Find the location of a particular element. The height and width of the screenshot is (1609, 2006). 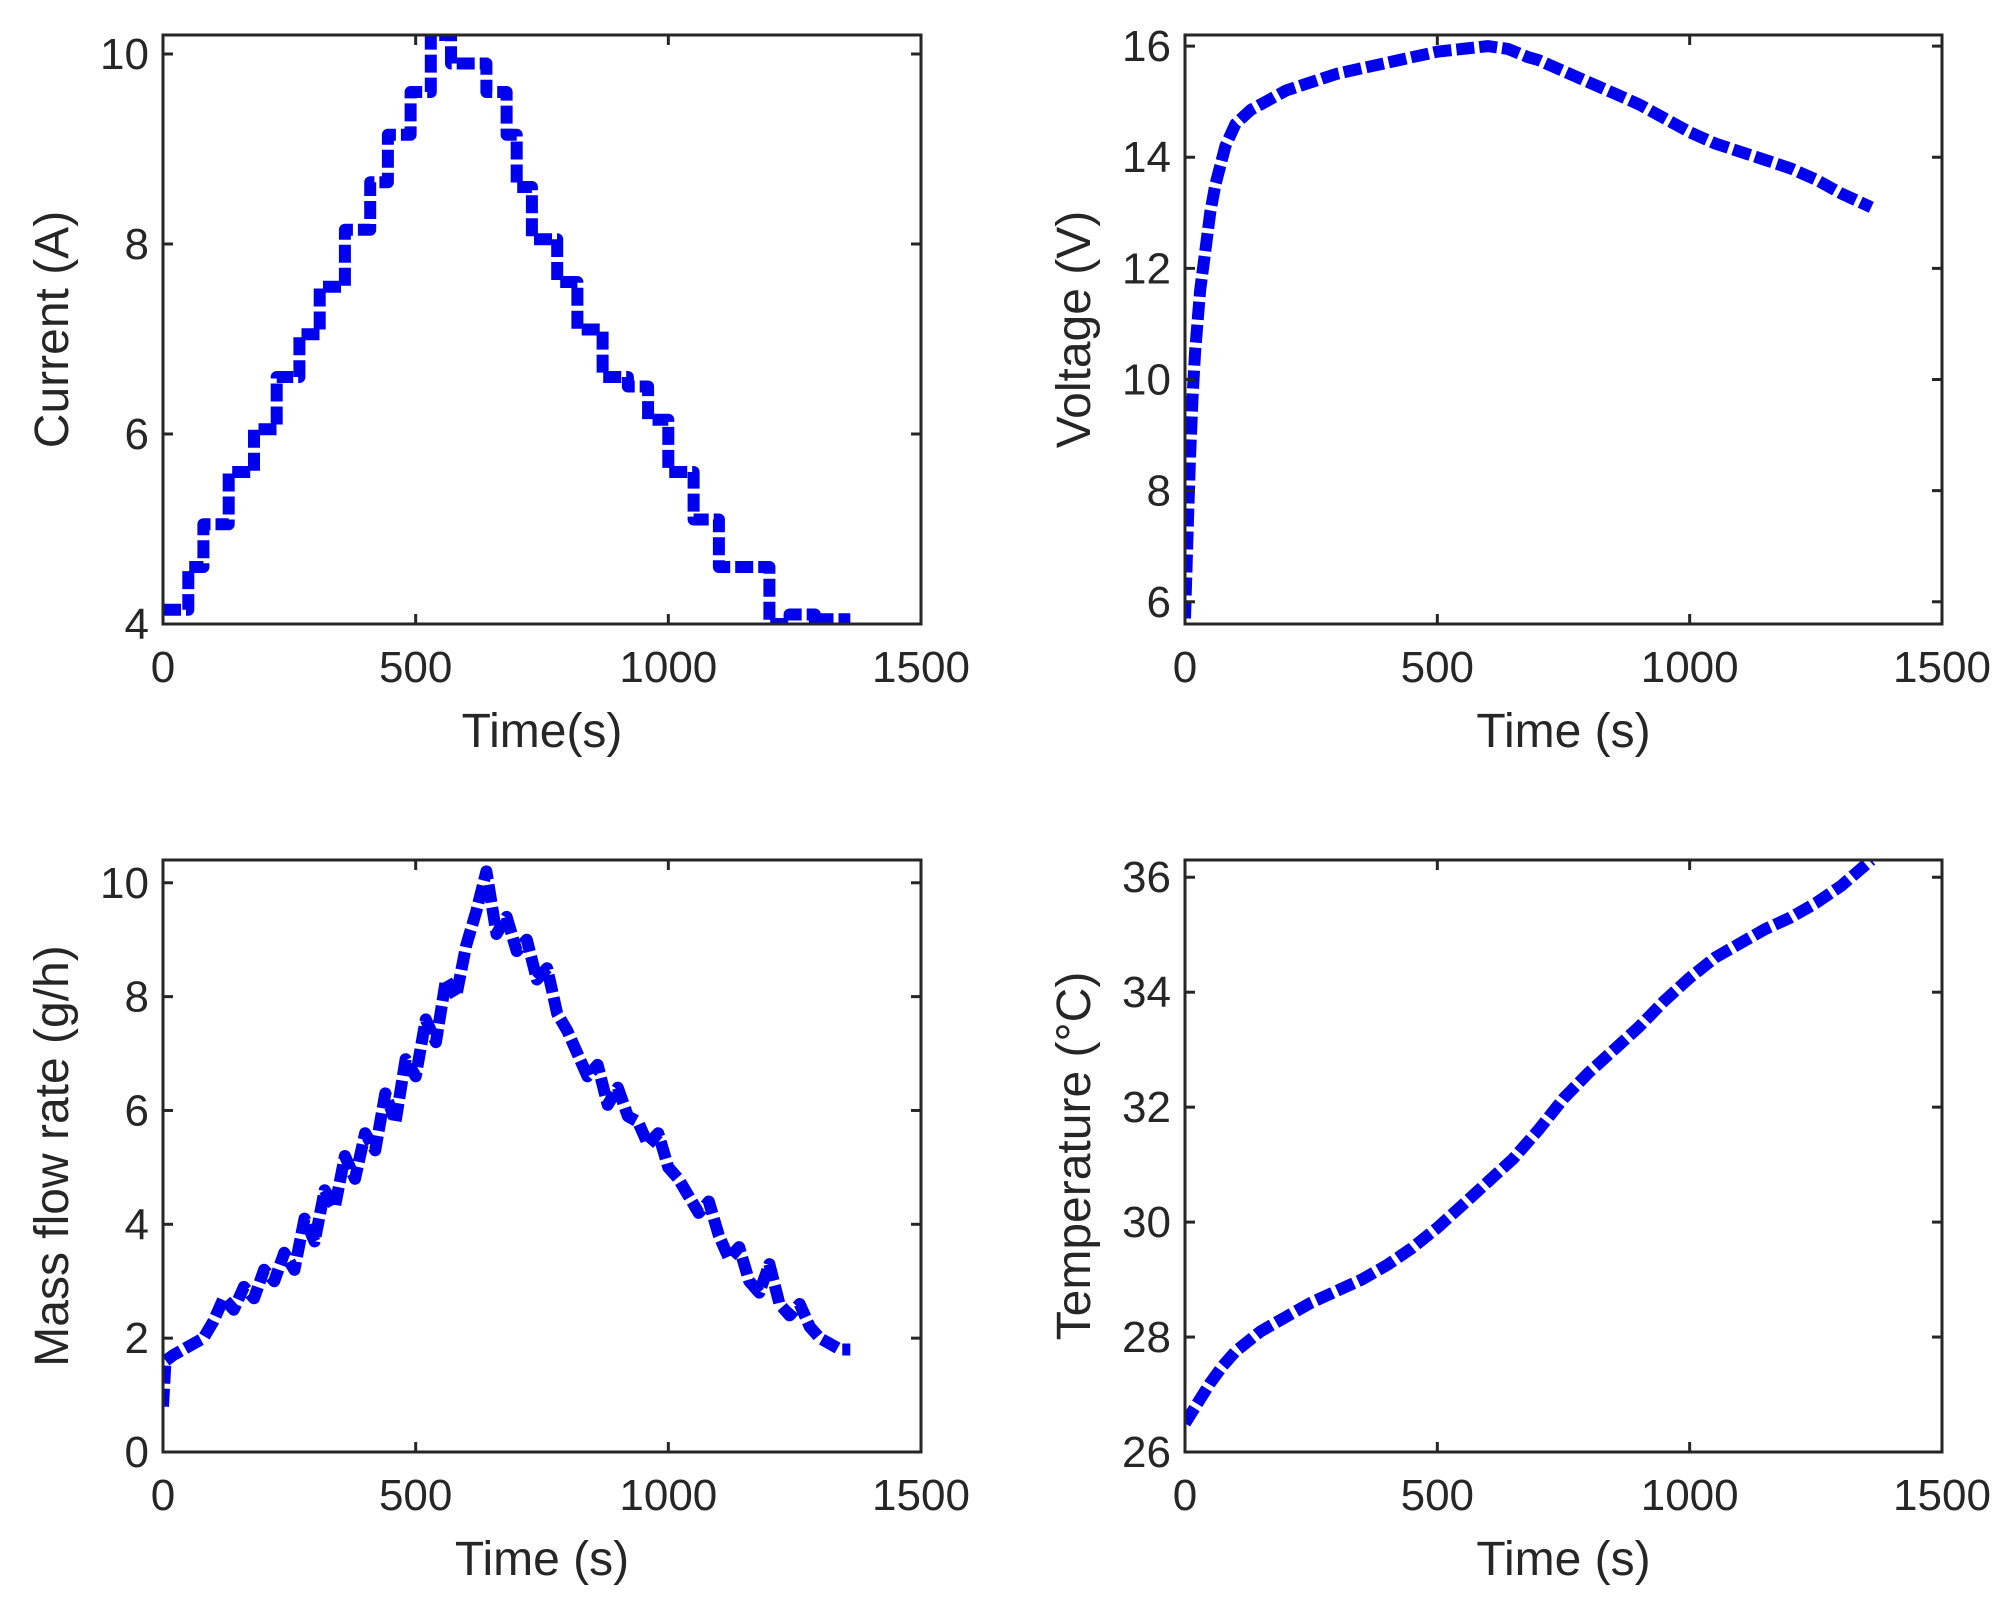

axes-frame-current is located at coordinates (542, 329).